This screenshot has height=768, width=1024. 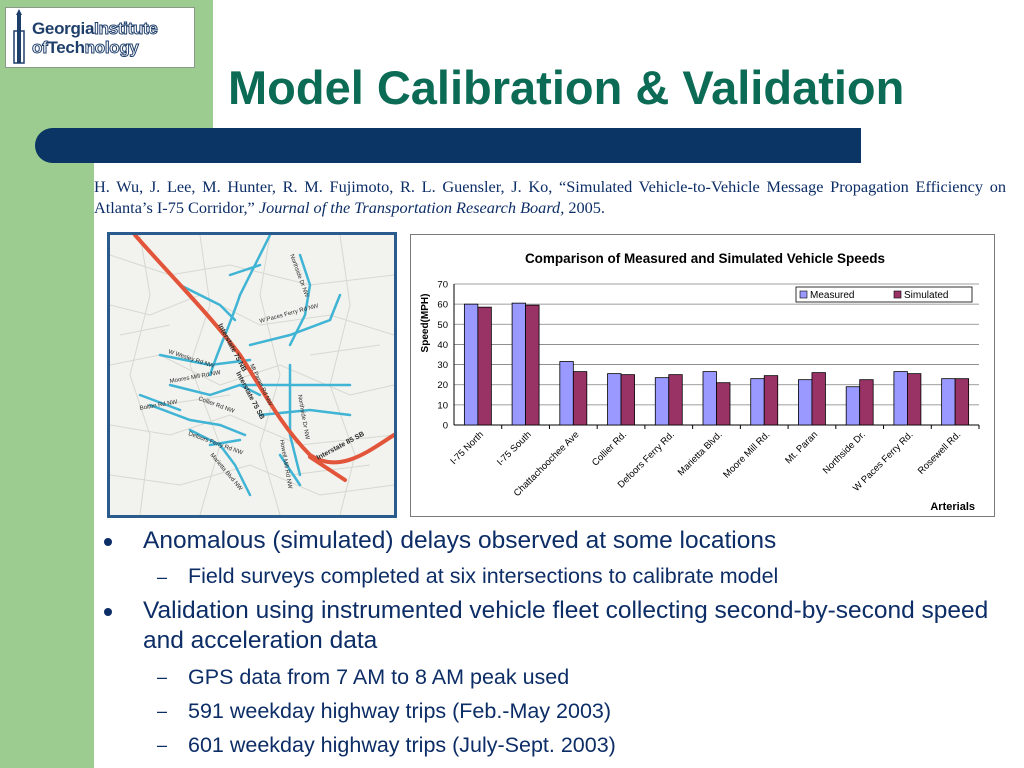 I want to click on chart-legend: Measured Simulated, so click(x=884, y=294).